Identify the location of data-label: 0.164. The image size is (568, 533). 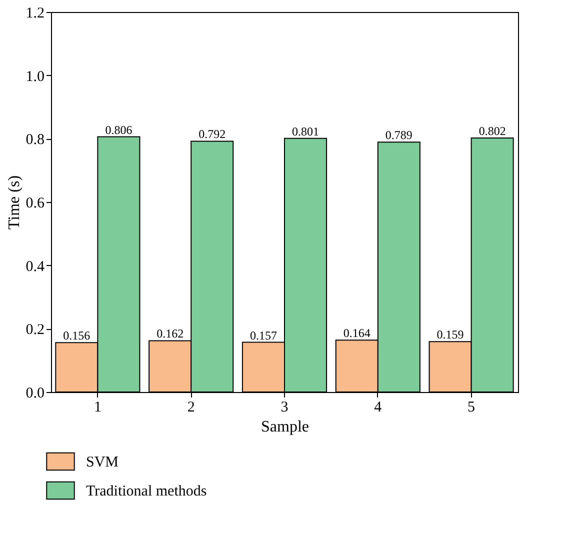
(356, 333).